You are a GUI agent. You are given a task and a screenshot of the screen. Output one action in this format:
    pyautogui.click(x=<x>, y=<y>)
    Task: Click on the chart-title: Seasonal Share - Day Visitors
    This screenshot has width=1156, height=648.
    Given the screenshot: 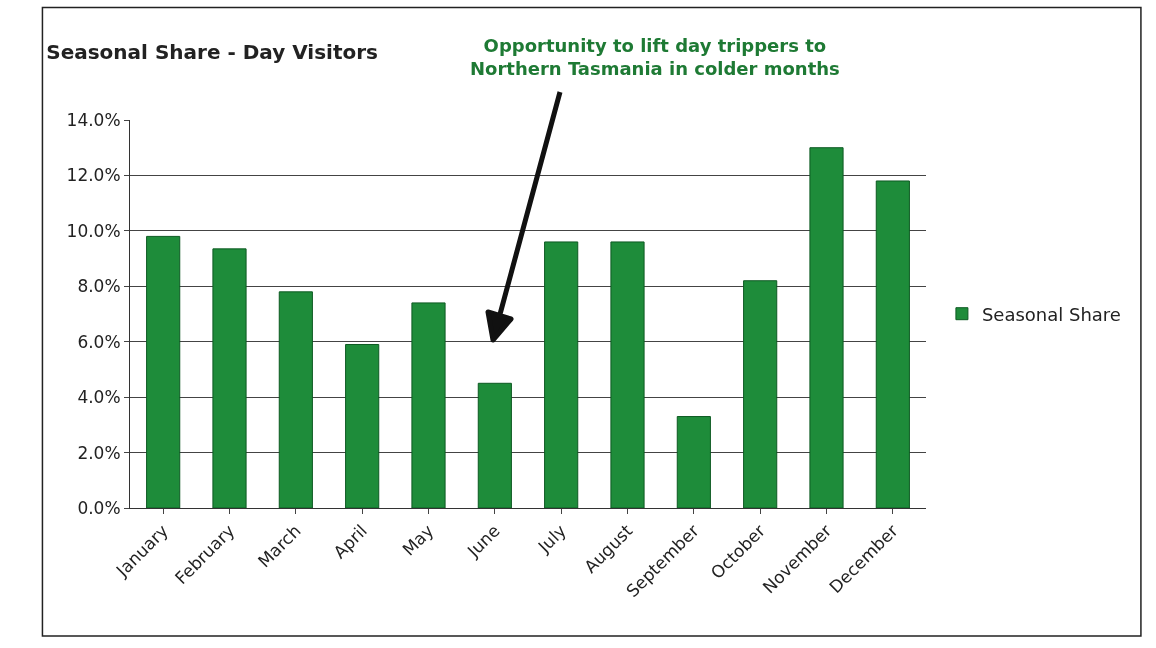 What is the action you would take?
    pyautogui.click(x=212, y=52)
    